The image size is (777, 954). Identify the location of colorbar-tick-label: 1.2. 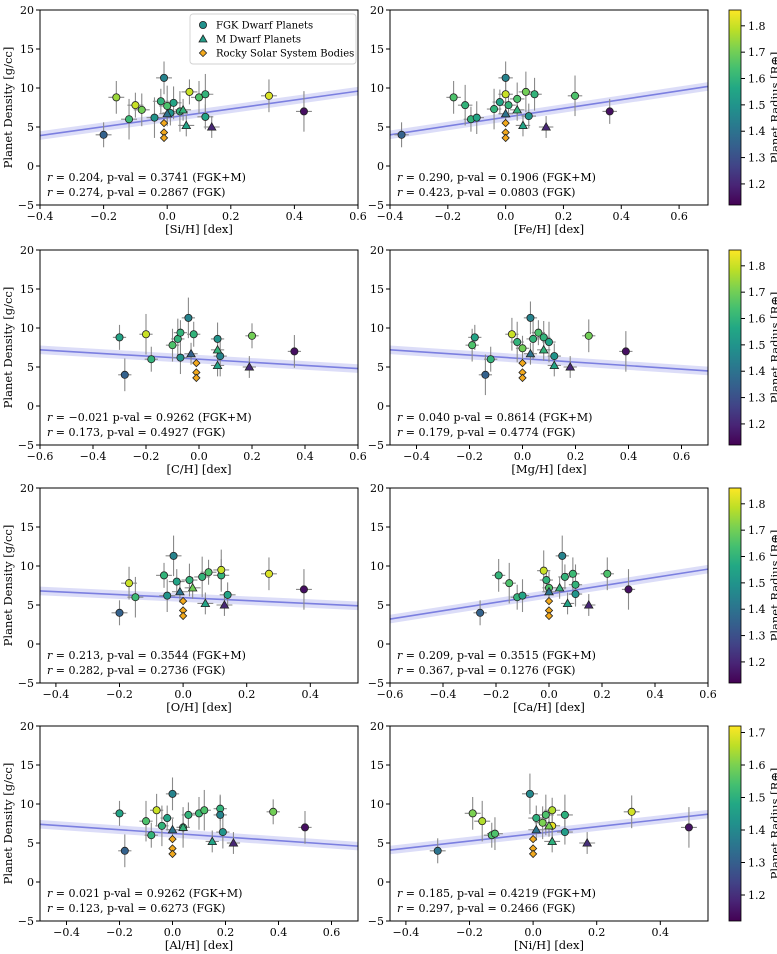
(757, 424).